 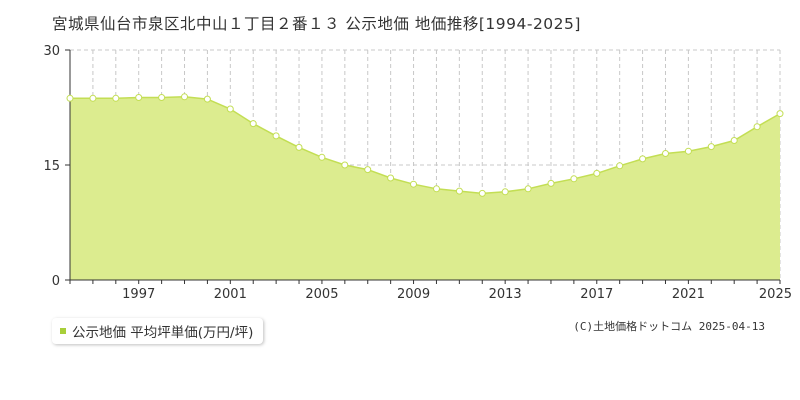 I want to click on legend-swatch, so click(x=63, y=331).